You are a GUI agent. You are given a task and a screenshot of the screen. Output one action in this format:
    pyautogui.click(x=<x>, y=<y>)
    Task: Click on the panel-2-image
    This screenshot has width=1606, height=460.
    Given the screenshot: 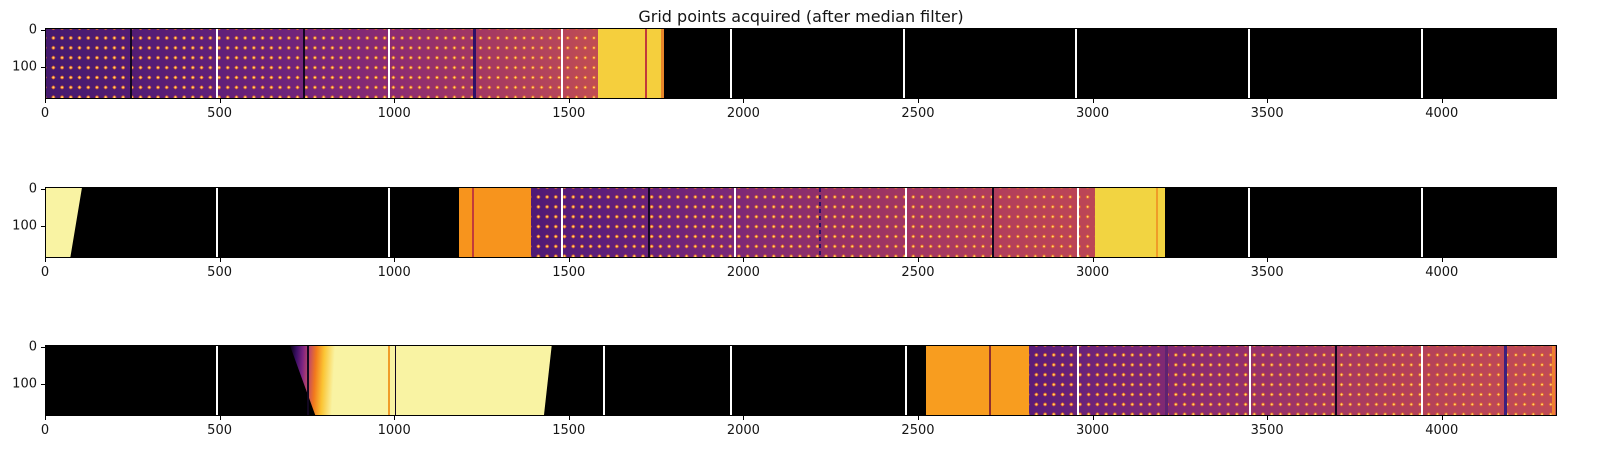 What is the action you would take?
    pyautogui.click(x=801, y=222)
    